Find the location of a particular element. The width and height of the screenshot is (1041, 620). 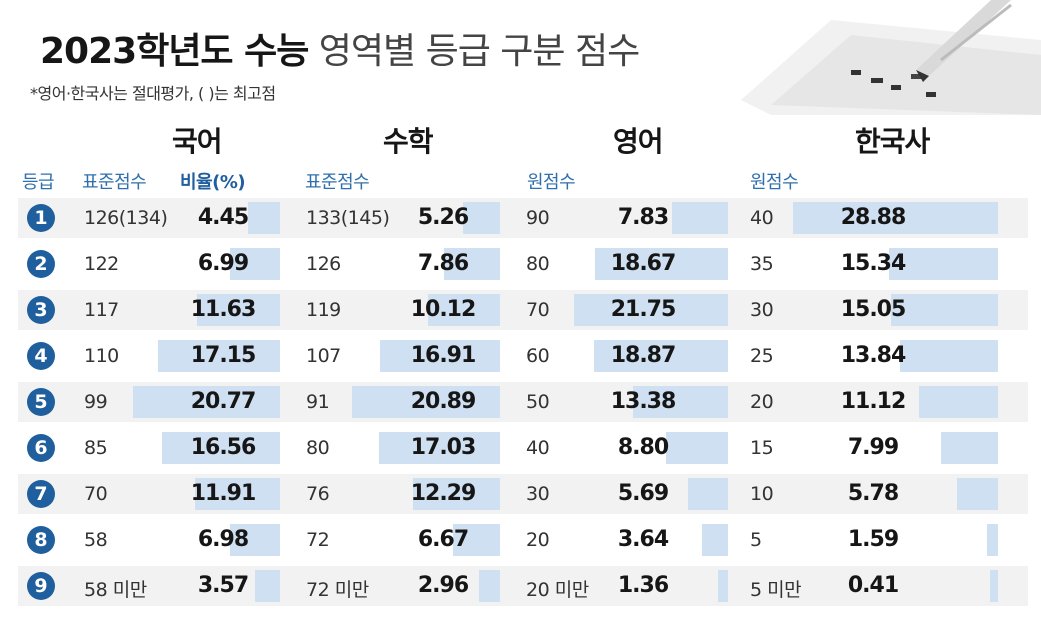

value-label-korean: 11.91 is located at coordinates (223, 493).